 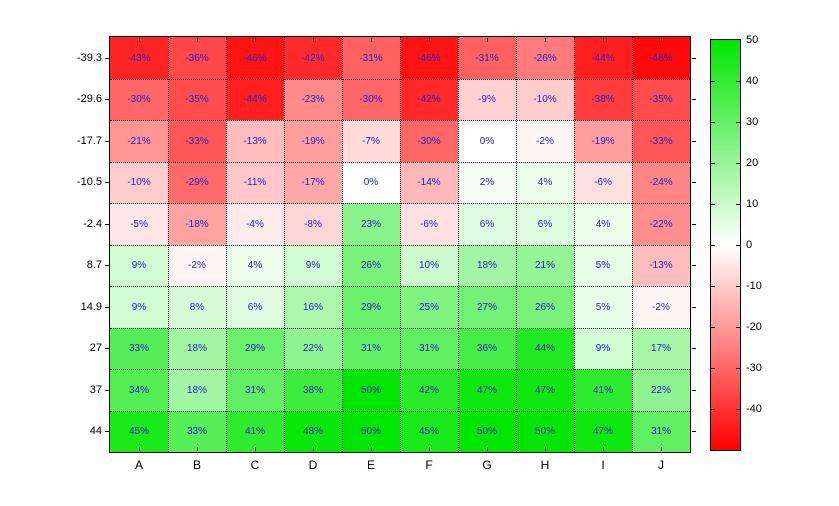 I want to click on heatmap-cell-value: -14%, so click(x=429, y=182).